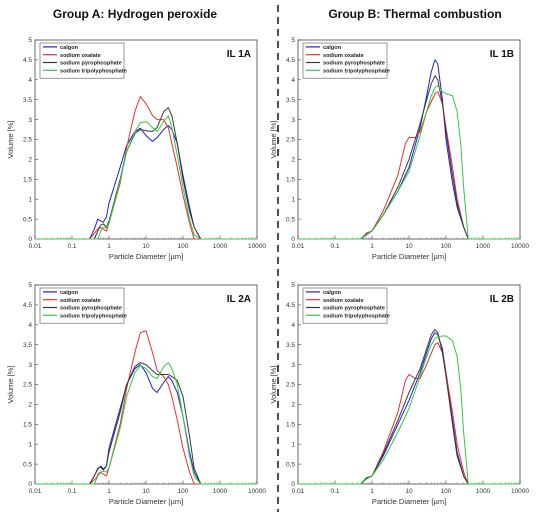  I want to click on panel-label: IL 2A, so click(239, 299).